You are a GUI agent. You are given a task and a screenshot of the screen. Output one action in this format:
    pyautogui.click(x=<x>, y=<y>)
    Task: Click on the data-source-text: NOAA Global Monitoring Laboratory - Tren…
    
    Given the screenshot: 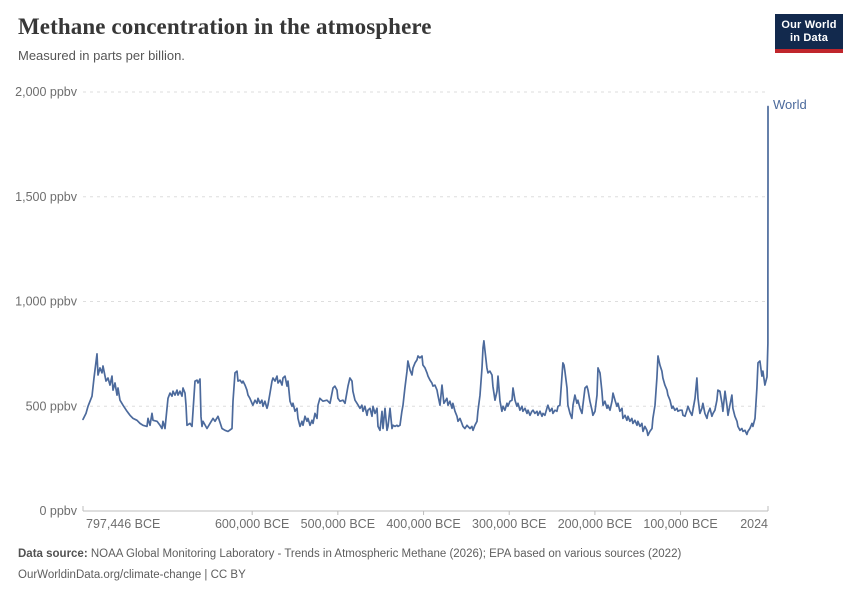 What is the action you would take?
    pyautogui.click(x=384, y=554)
    